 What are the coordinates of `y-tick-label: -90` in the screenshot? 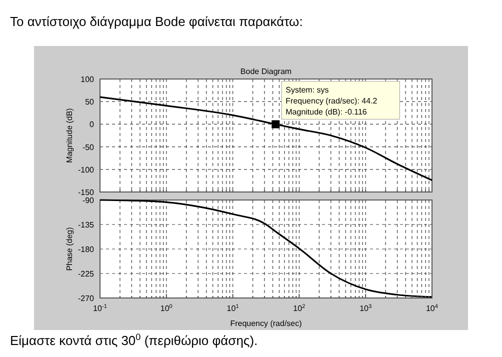 It's located at (88, 200).